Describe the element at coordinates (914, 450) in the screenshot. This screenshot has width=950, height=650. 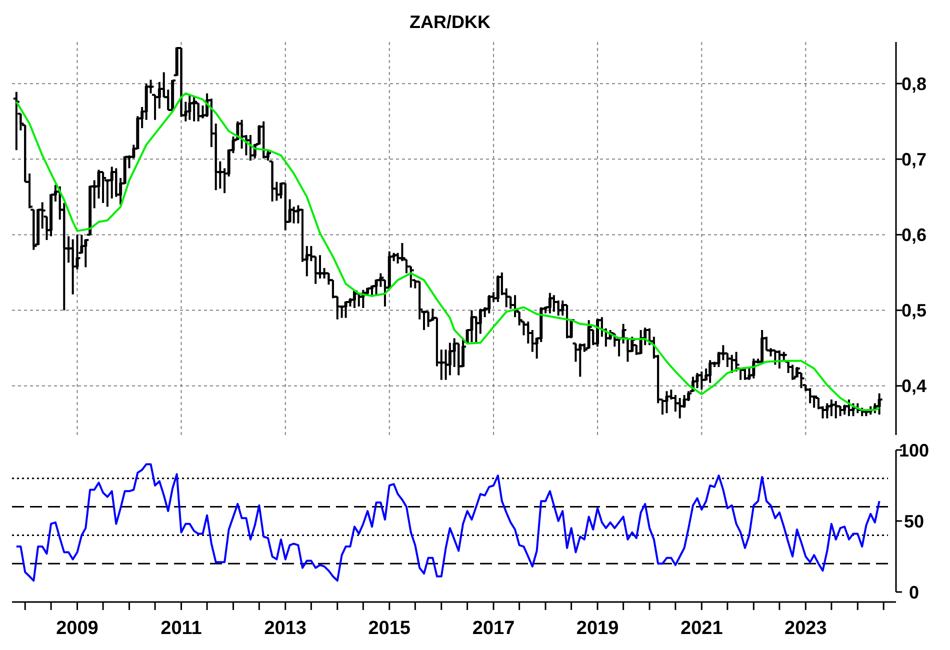
I see `y-tick-label: 100` at that location.